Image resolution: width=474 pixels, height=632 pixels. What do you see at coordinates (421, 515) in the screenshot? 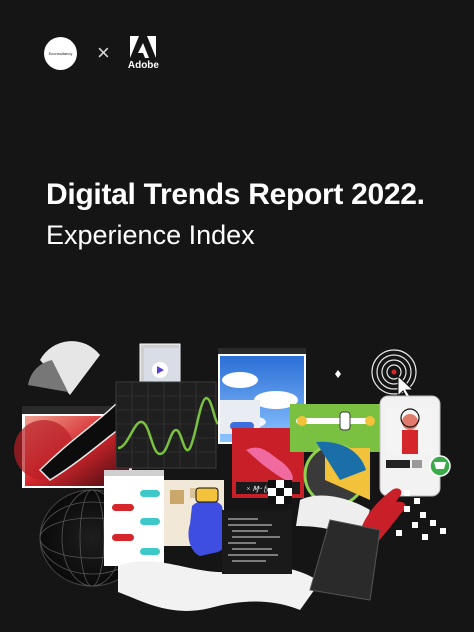
I see `pixel-blocks` at bounding box center [421, 515].